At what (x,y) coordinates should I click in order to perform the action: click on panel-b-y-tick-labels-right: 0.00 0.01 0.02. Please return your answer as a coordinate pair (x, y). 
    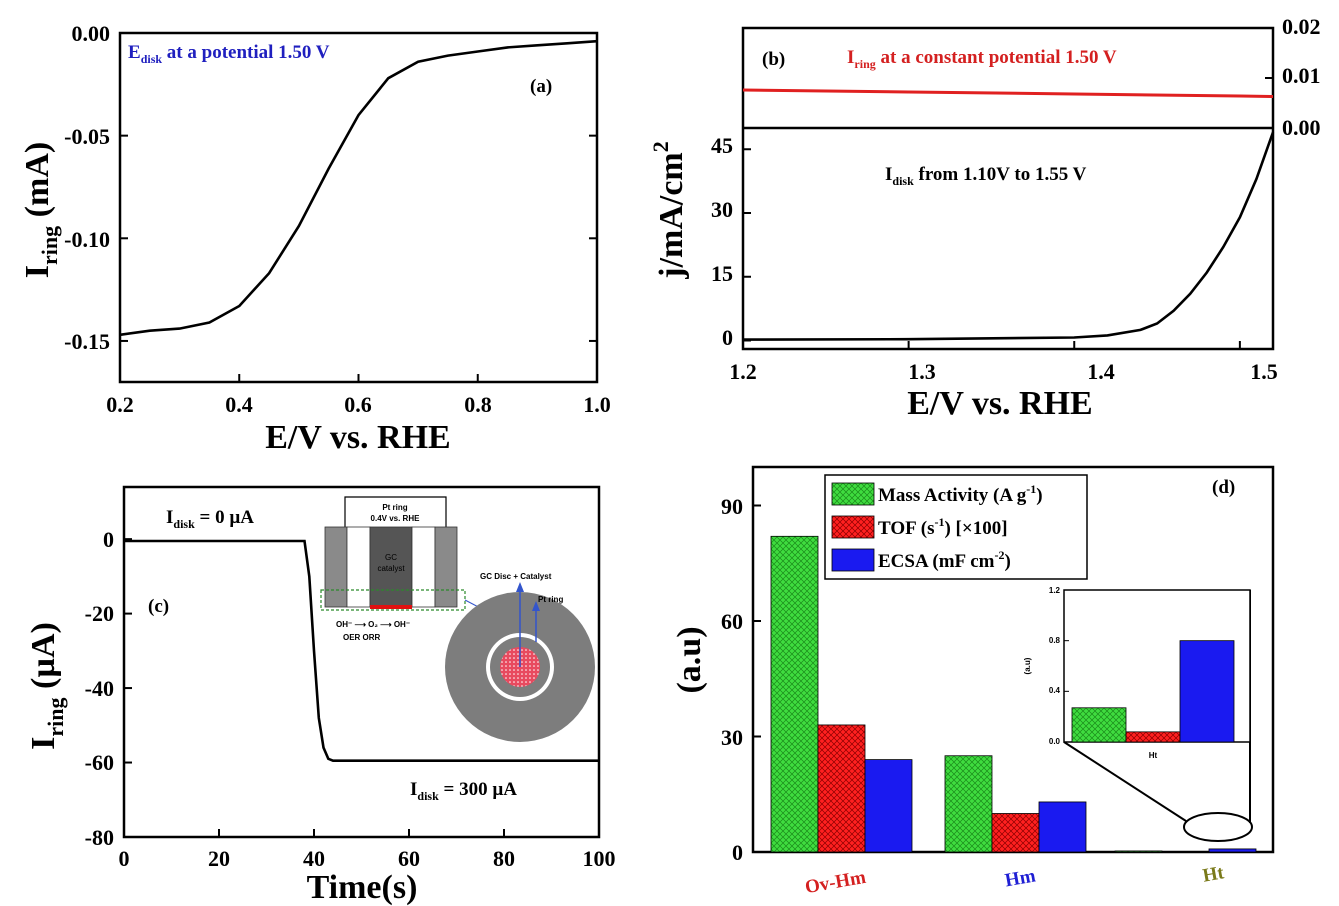
    Looking at the image, I should click on (1301, 77).